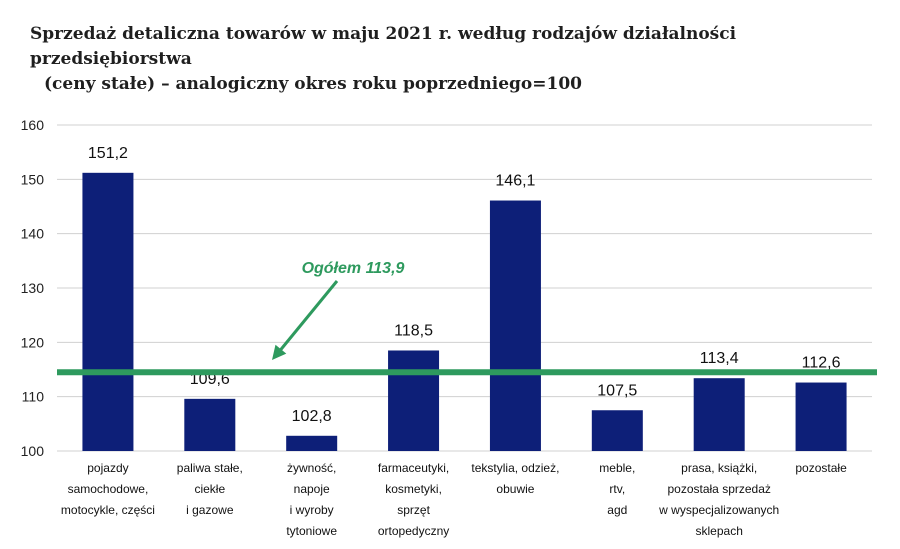  What do you see at coordinates (108, 510) in the screenshot?
I see `x-label-1-line-3: motocykle, części` at bounding box center [108, 510].